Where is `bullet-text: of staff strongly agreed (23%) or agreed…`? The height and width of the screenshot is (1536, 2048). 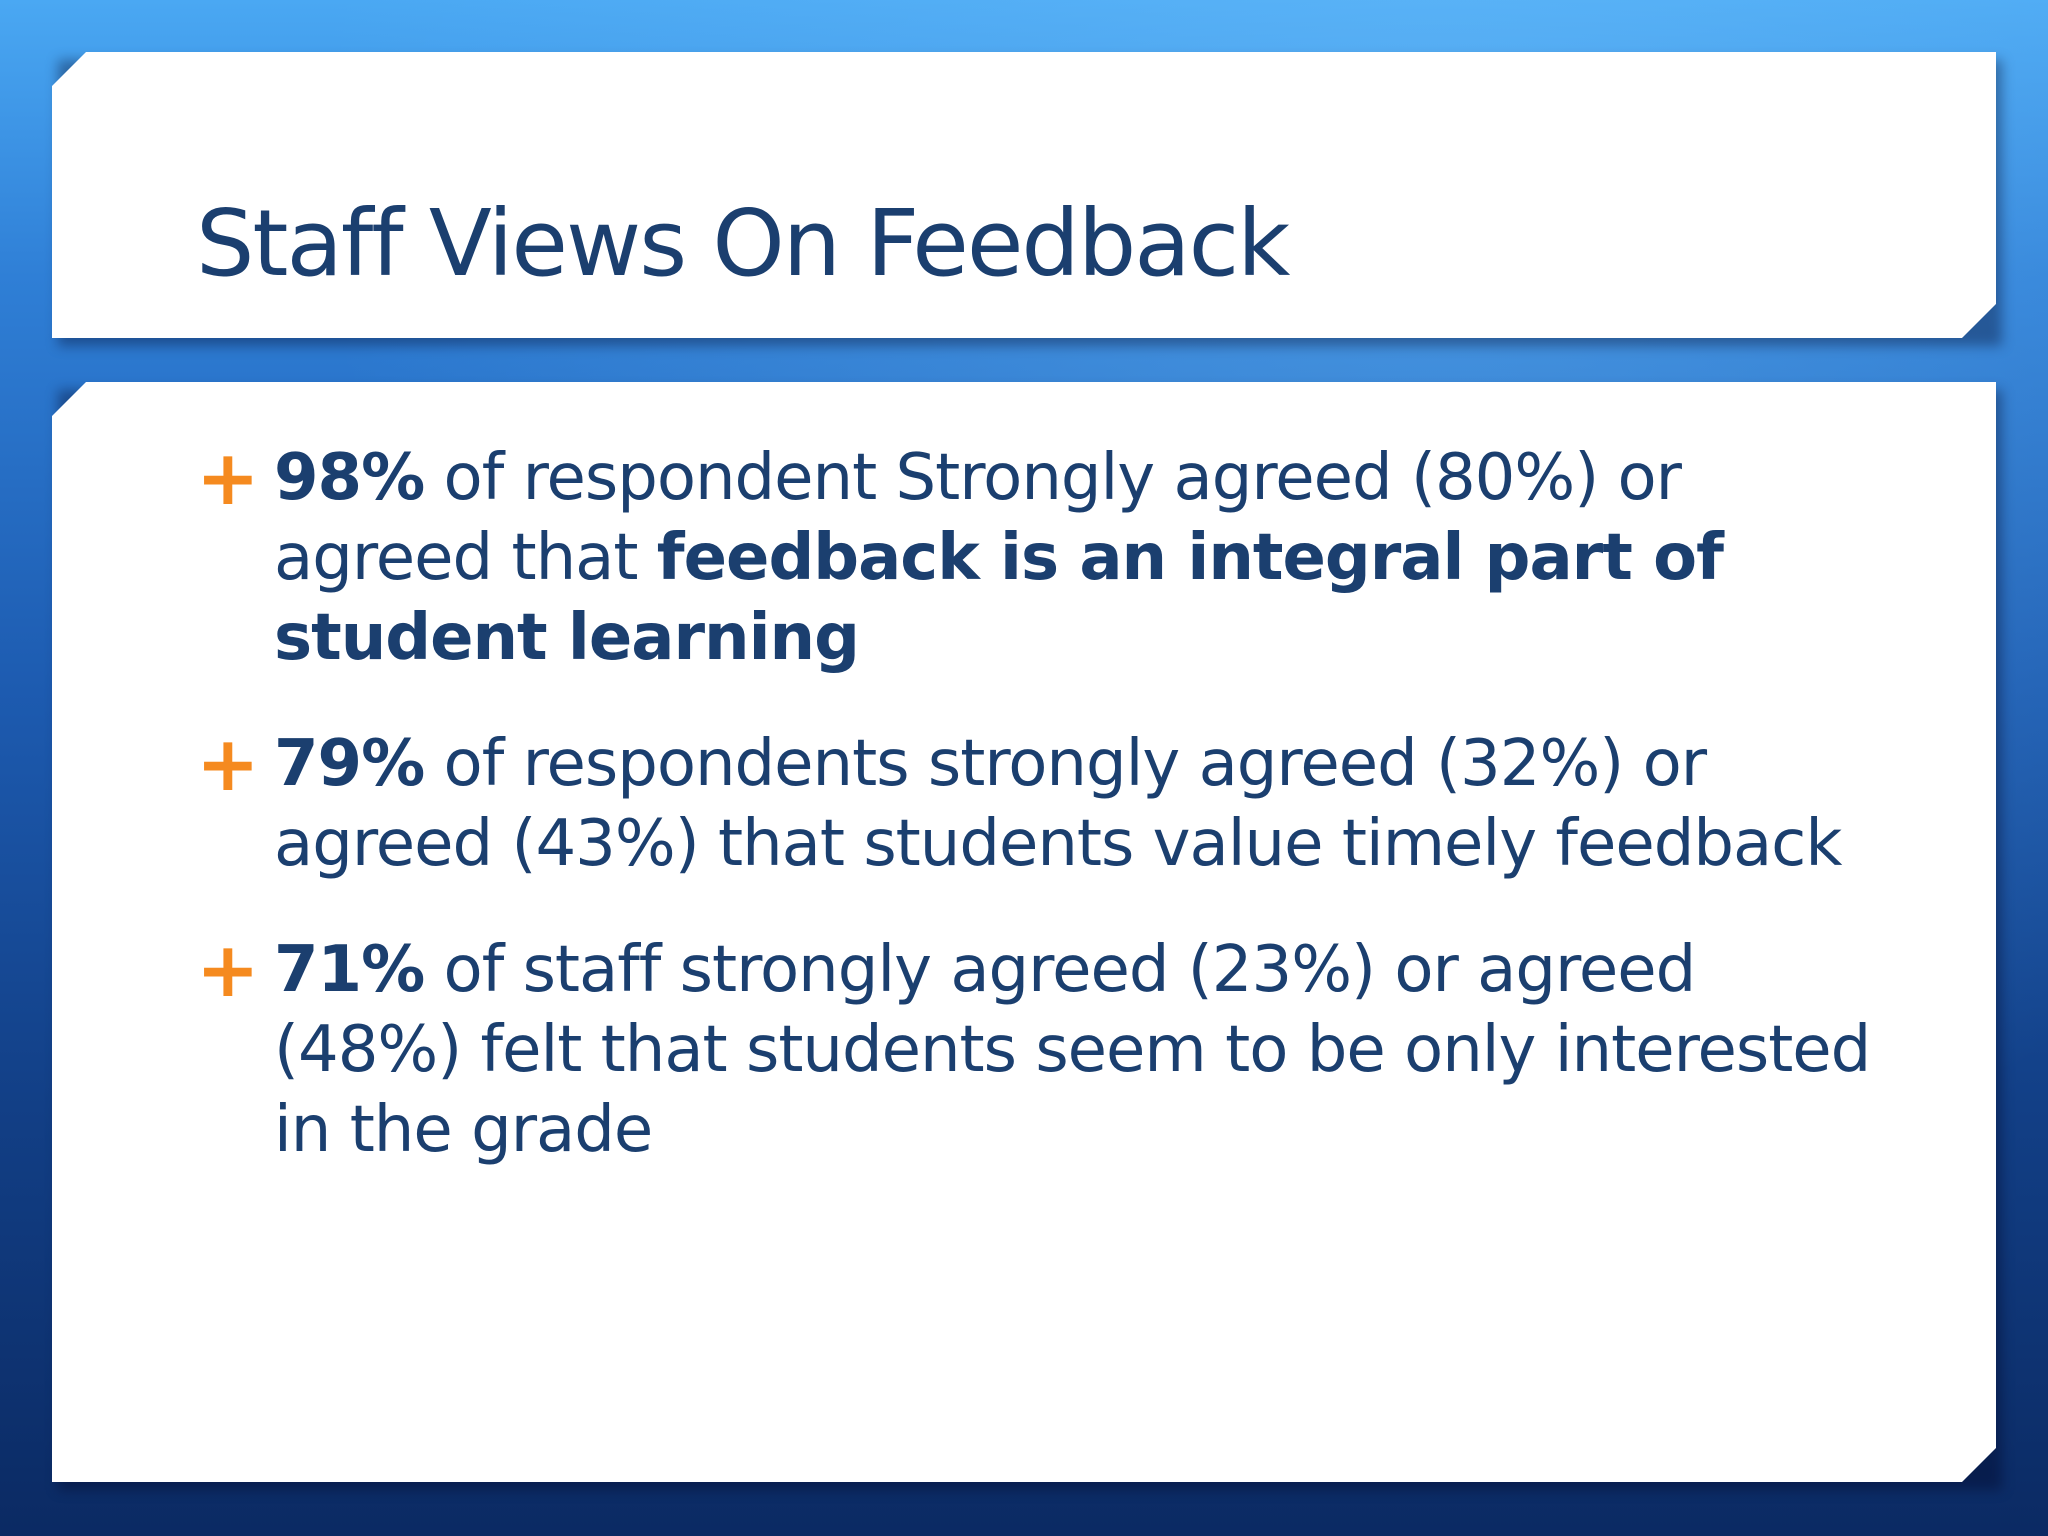 bullet-text: of staff strongly agreed (23%) or agreed… is located at coordinates (1072, 1050).